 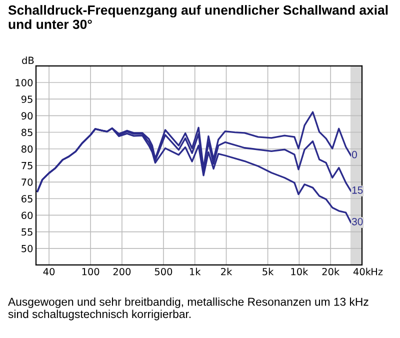 What do you see at coordinates (26, 99) in the screenshot?
I see `y-tick-label: 95` at bounding box center [26, 99].